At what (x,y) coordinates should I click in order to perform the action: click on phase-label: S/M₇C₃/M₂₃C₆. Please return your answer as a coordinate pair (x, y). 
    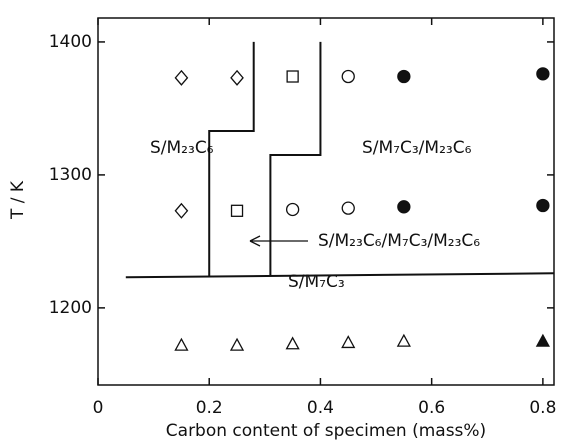
    Looking at the image, I should click on (417, 148).